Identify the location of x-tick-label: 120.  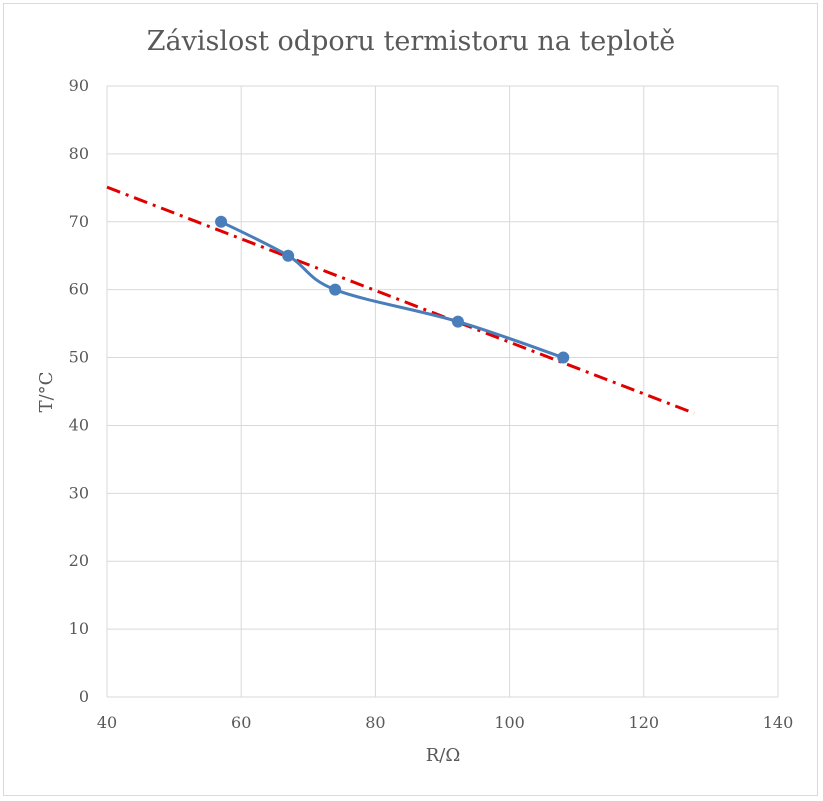
(644, 722).